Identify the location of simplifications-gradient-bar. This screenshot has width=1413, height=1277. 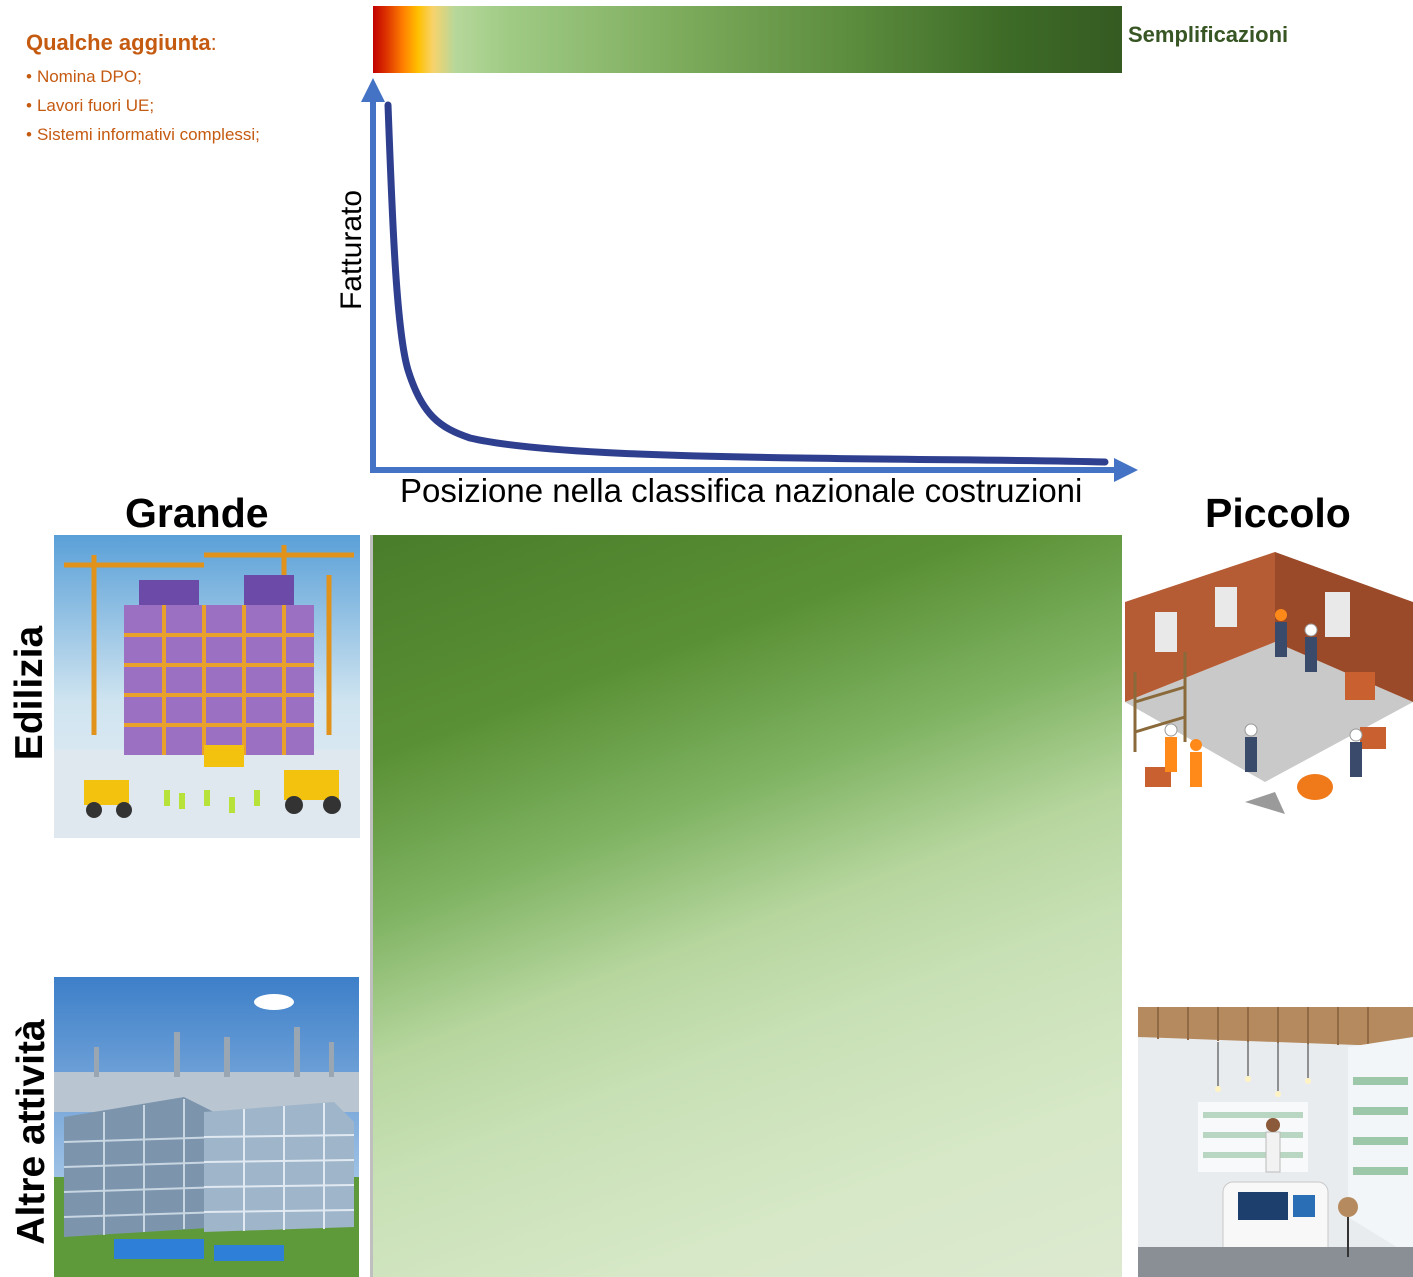
(747, 39).